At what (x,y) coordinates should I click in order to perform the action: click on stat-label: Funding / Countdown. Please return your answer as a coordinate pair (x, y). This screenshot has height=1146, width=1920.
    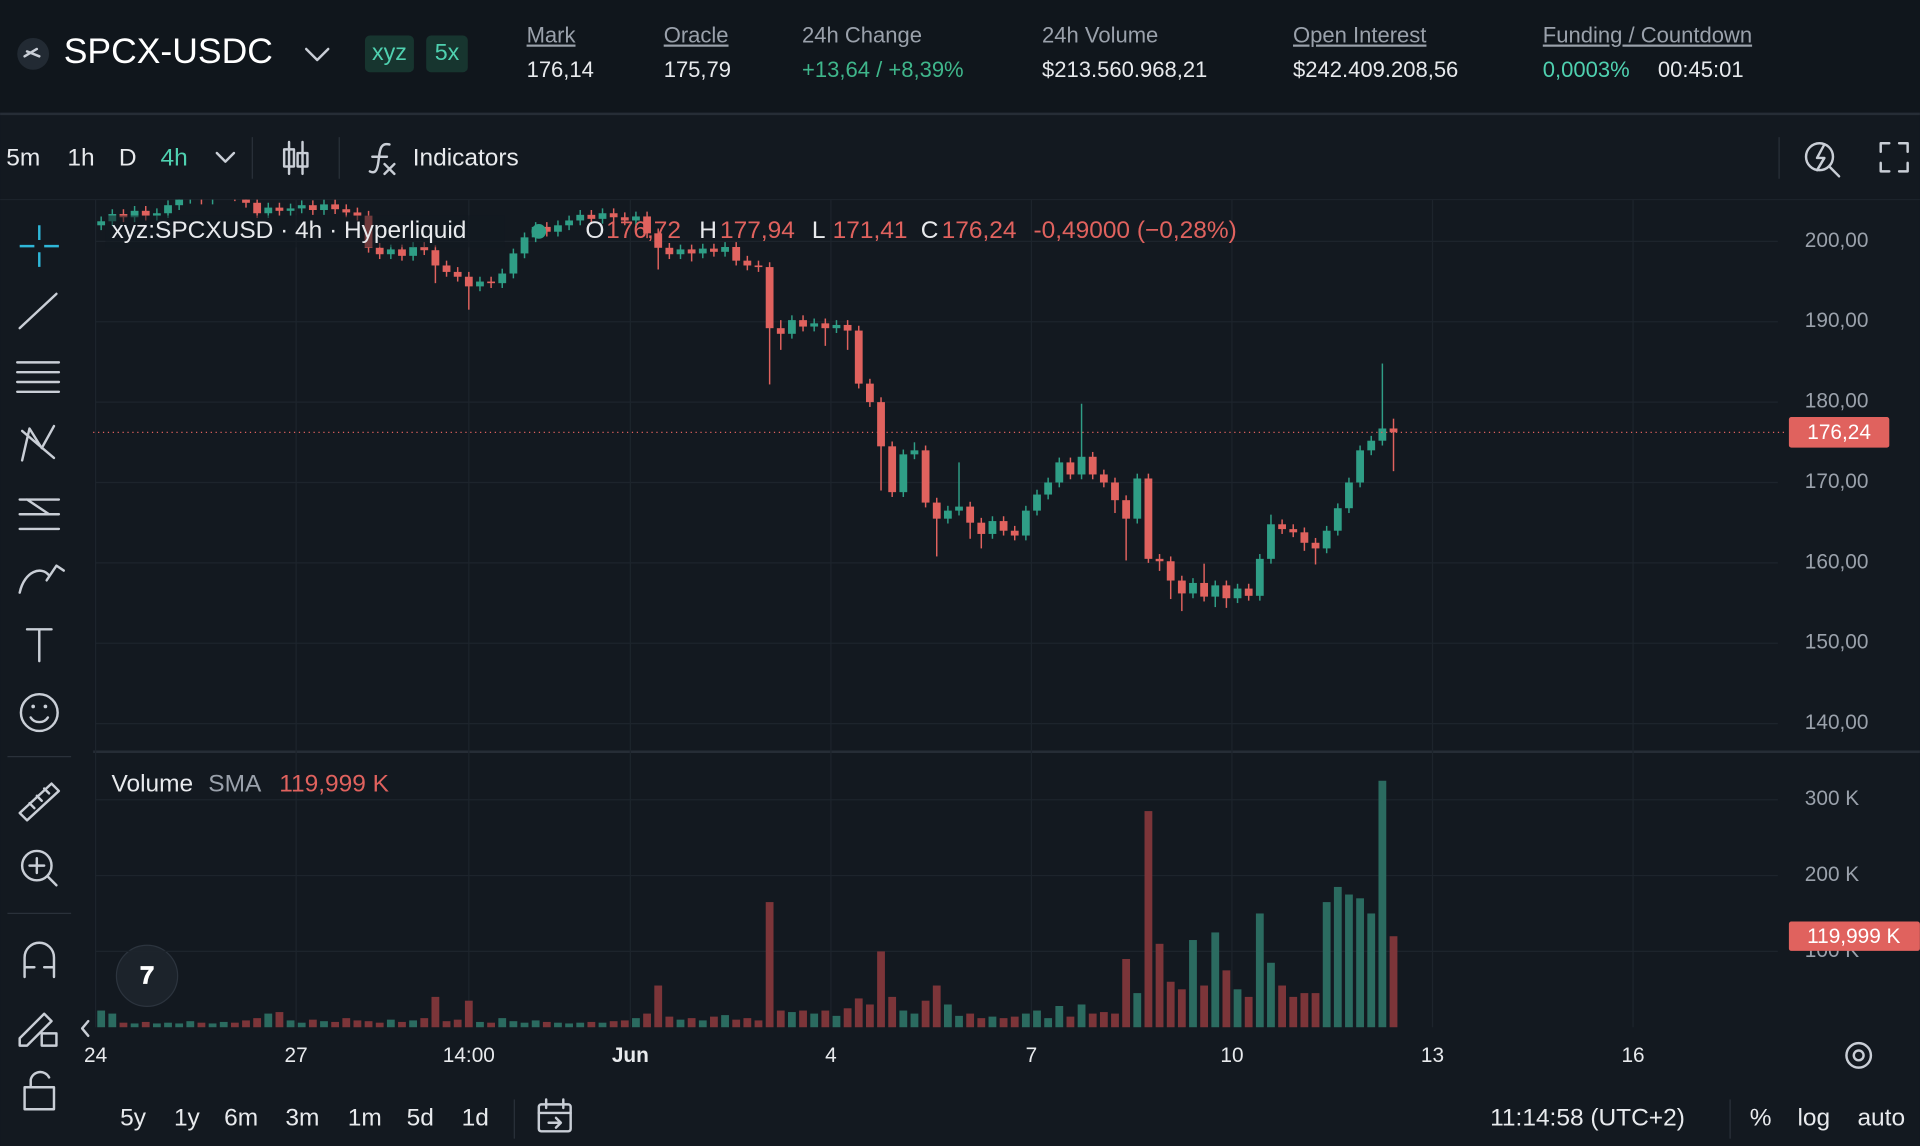
    Looking at the image, I should click on (1647, 35).